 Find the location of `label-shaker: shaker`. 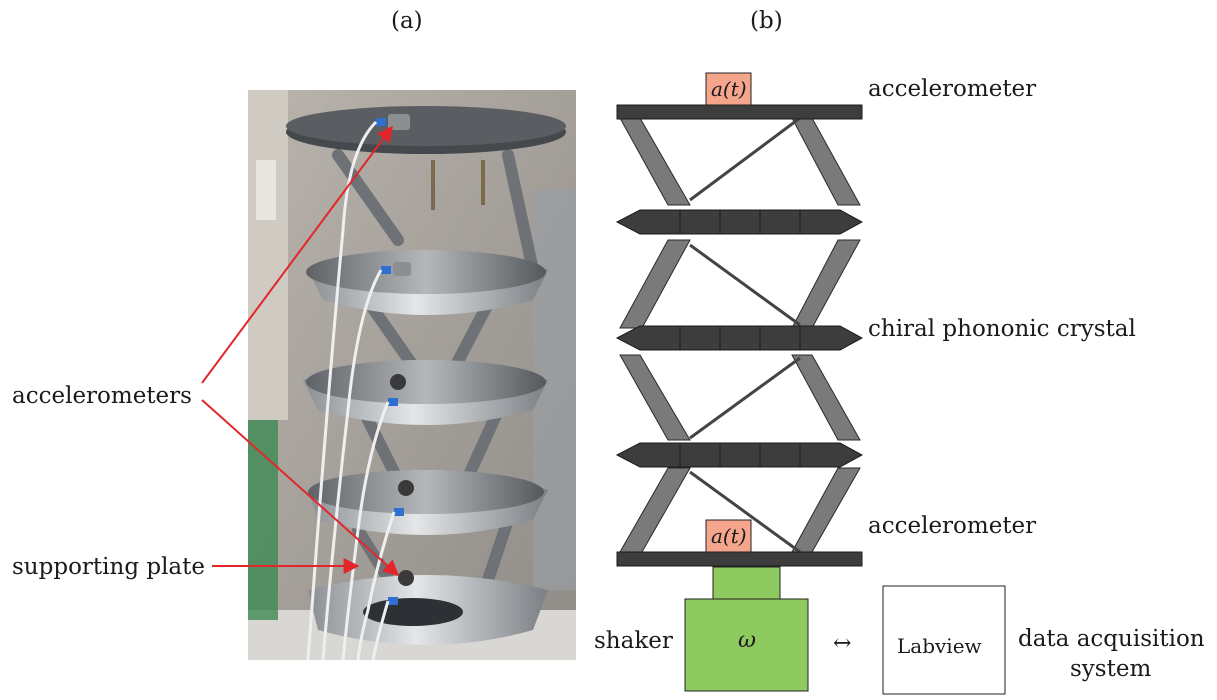

label-shaker: shaker is located at coordinates (633, 641).